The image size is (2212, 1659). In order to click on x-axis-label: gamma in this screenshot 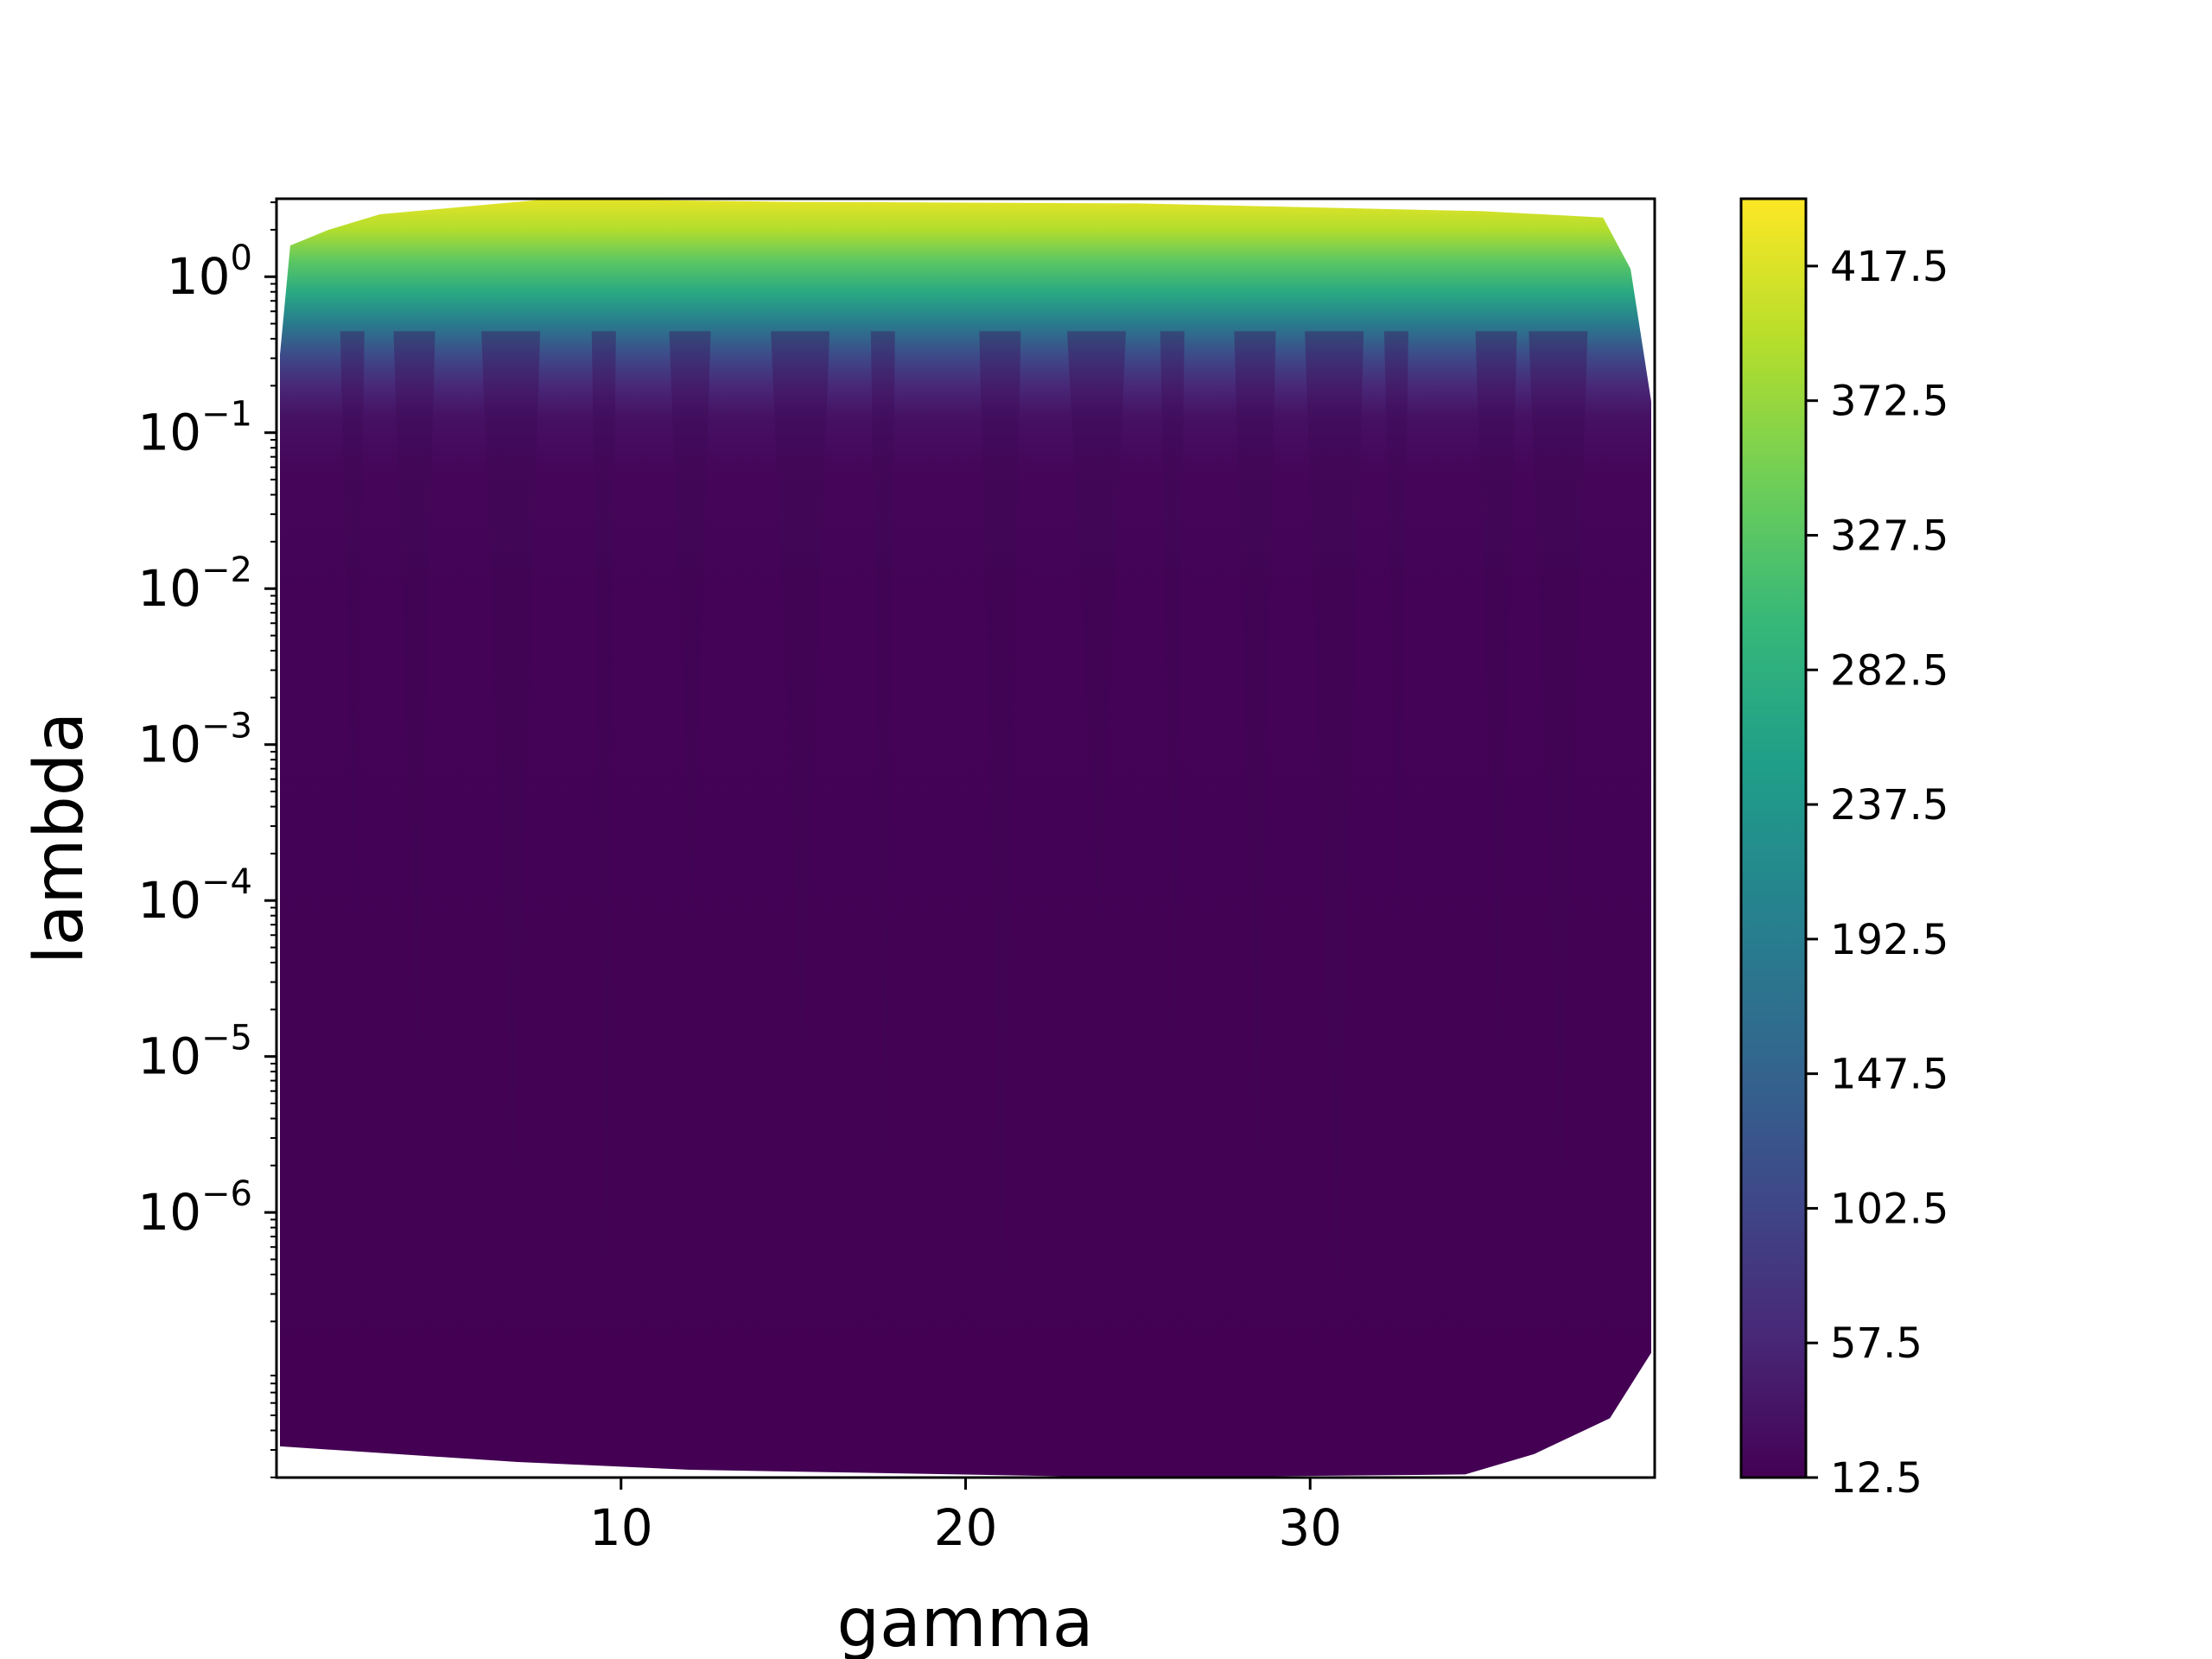, I will do `click(964, 1622)`.